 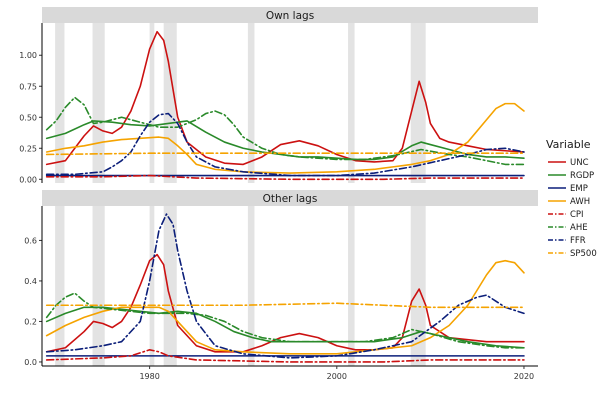 What do you see at coordinates (30, 281) in the screenshot?
I see `y-tick-label-other-lags-2: 0.4` at bounding box center [30, 281].